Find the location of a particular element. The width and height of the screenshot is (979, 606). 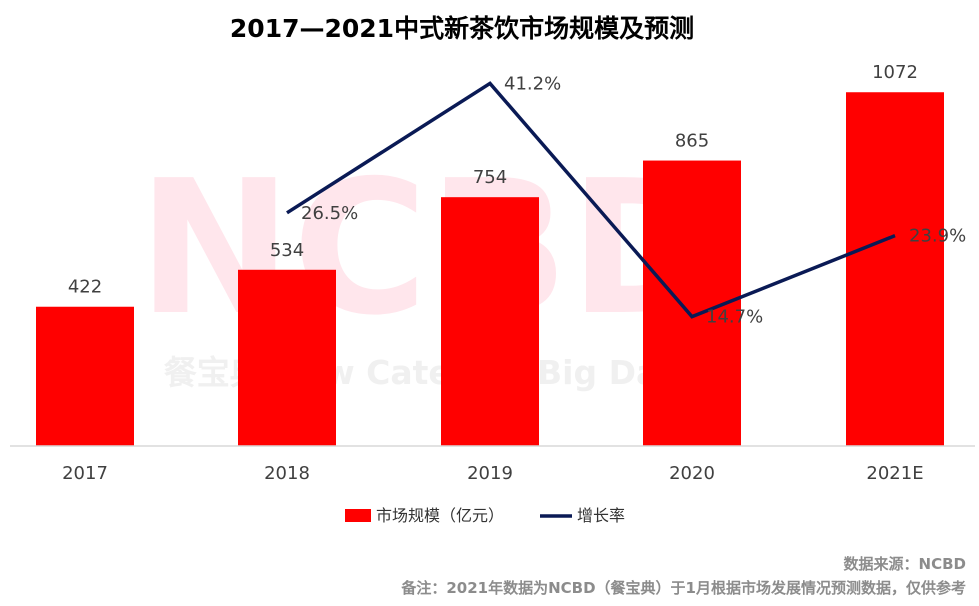

legend-label-market-size: 市场规模（亿元） is located at coordinates (440, 515).